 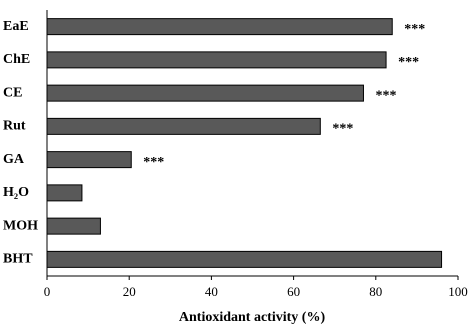 What do you see at coordinates (129, 291) in the screenshot?
I see `x-tick-label: 20` at bounding box center [129, 291].